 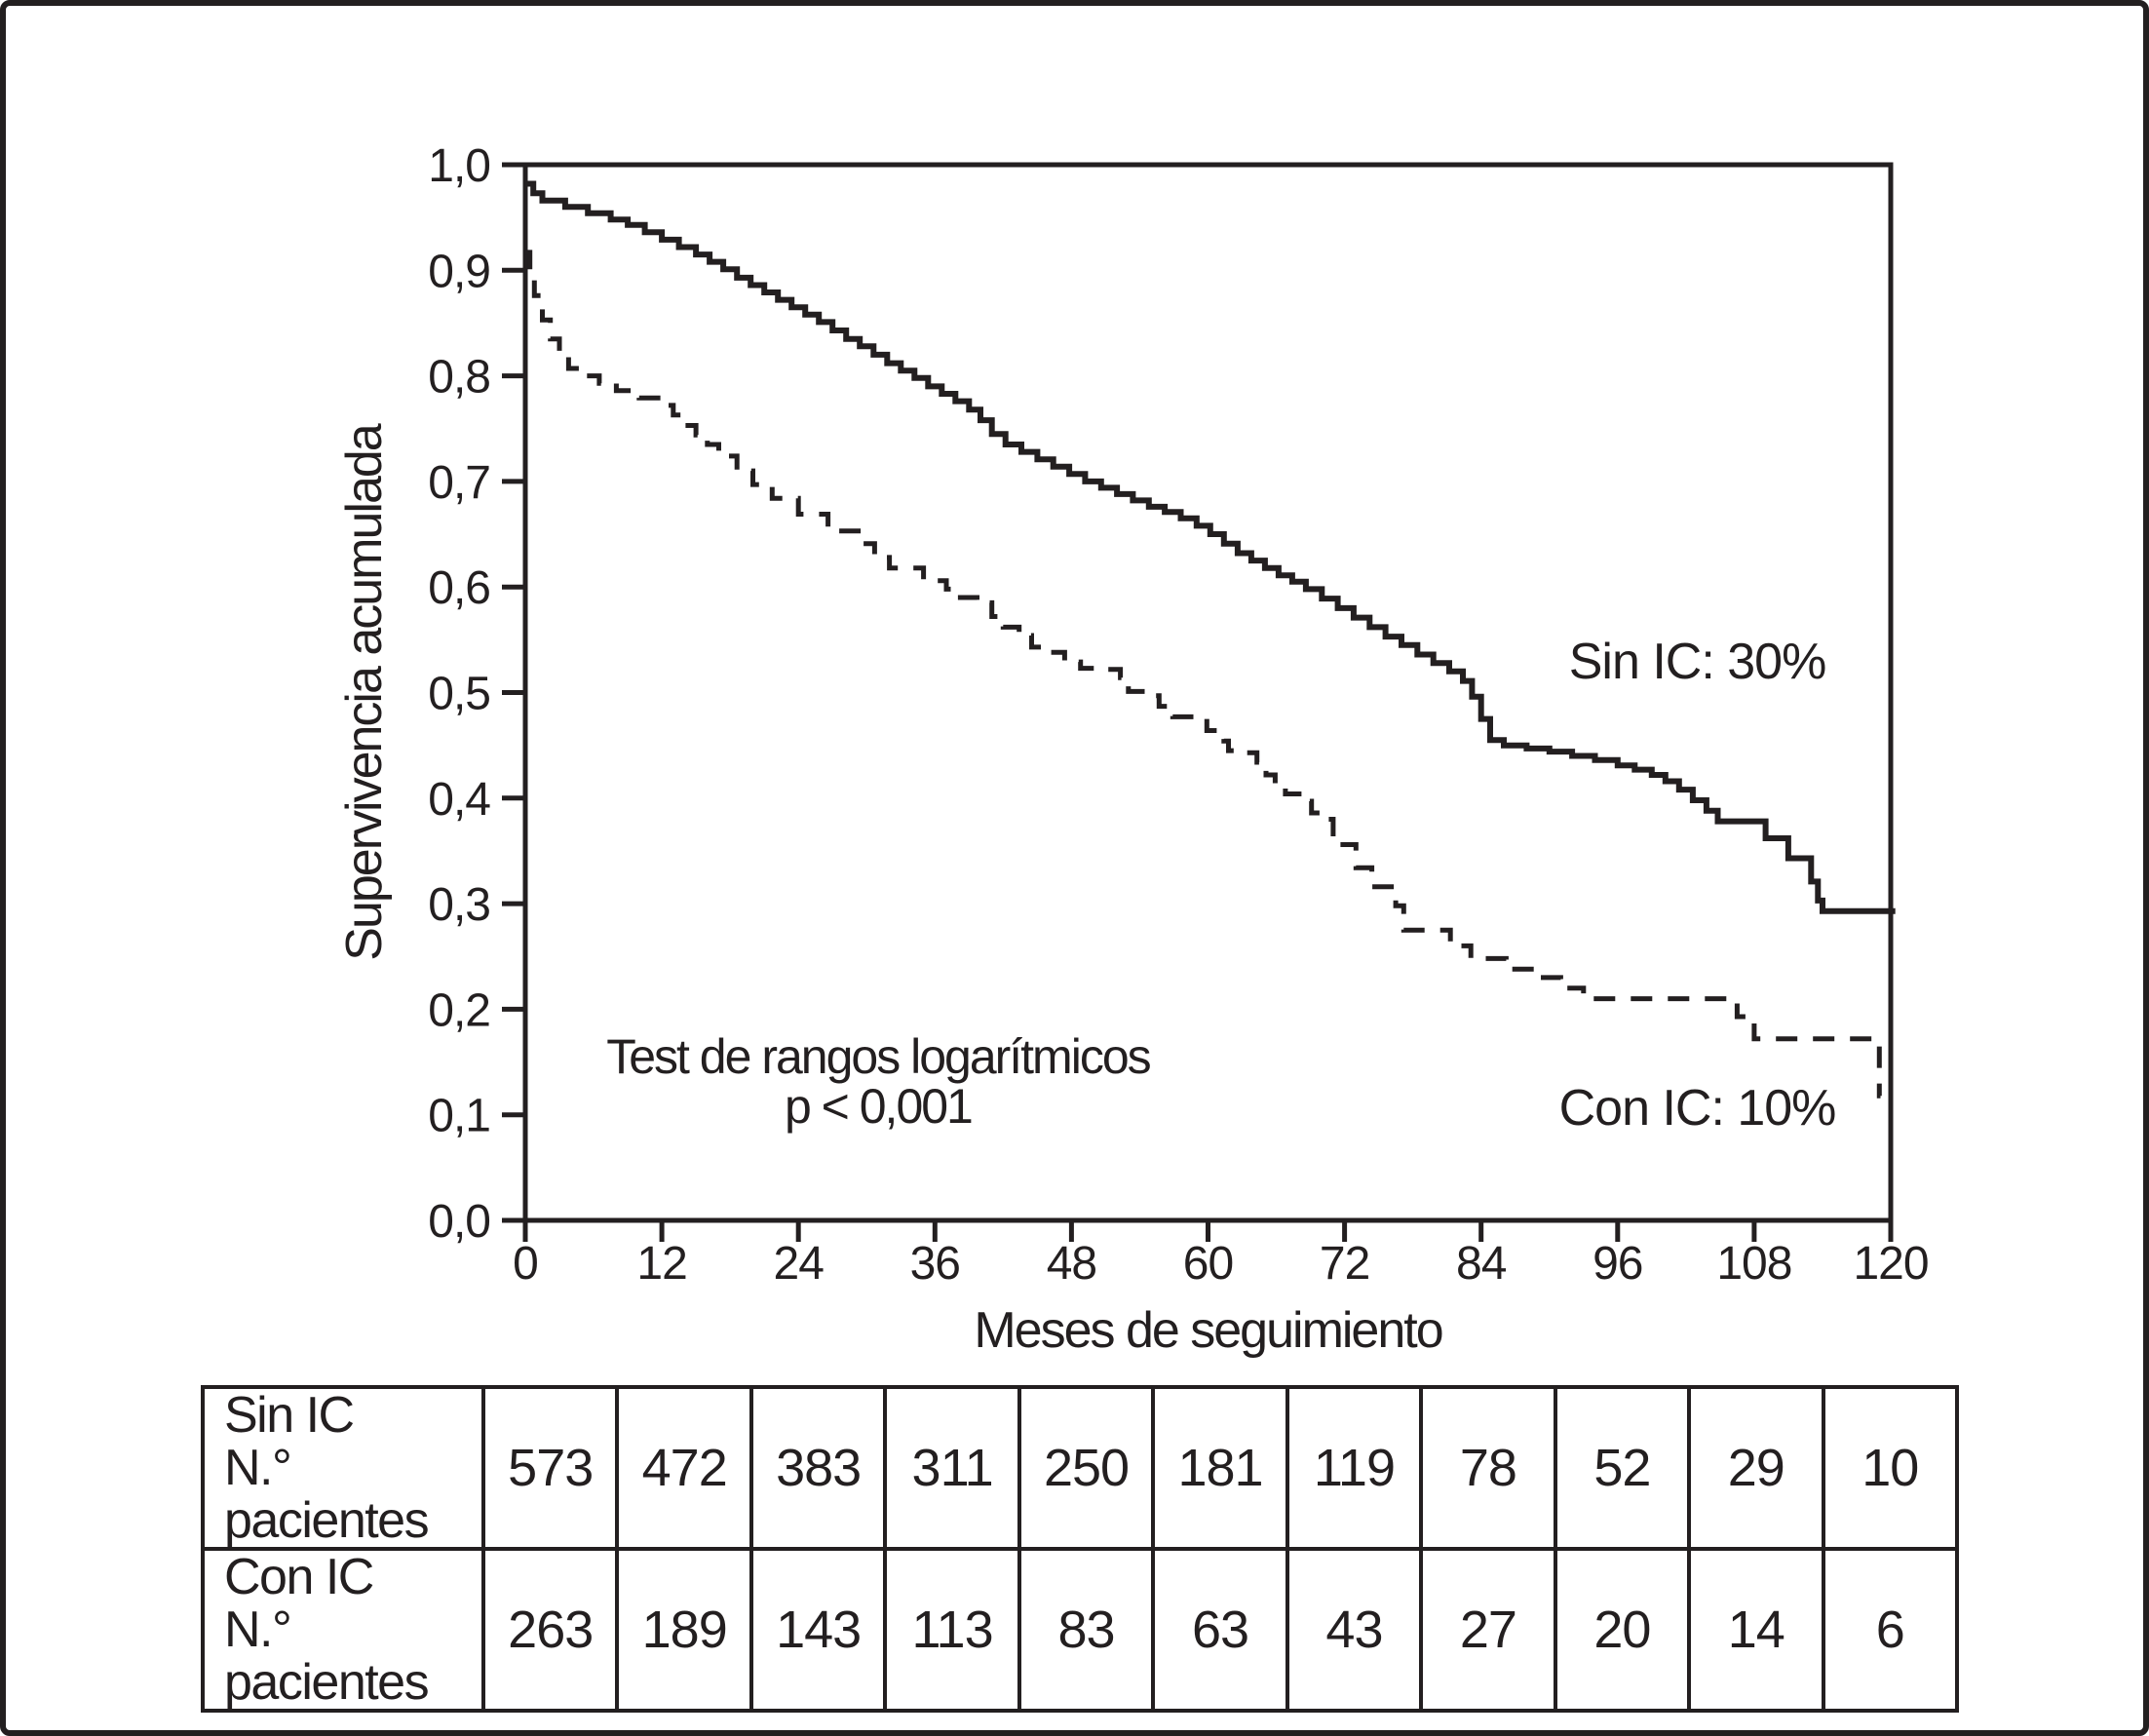 I want to click on x-tick-label: 108, so click(x=1753, y=1264).